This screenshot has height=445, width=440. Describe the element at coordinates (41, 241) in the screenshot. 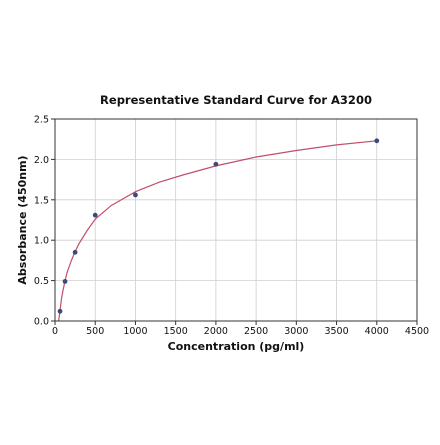

I see `y-tick-label: 1.0` at that location.